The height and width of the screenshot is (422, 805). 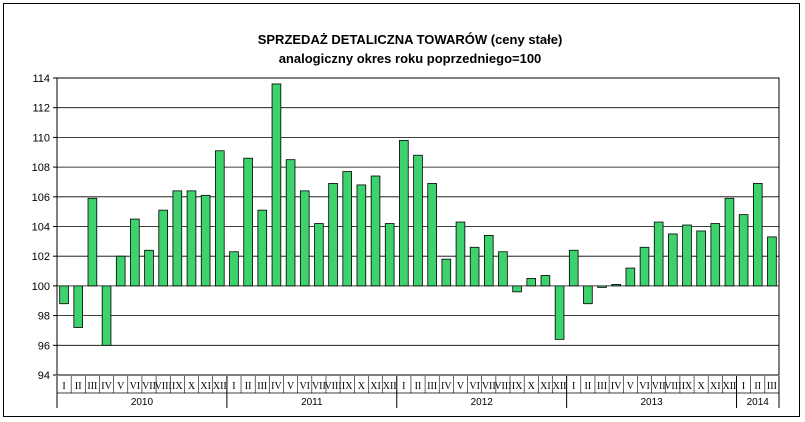 I want to click on y-axis: 94 96 98 100 102 104 106 108 110 112 114, so click(x=44, y=227).